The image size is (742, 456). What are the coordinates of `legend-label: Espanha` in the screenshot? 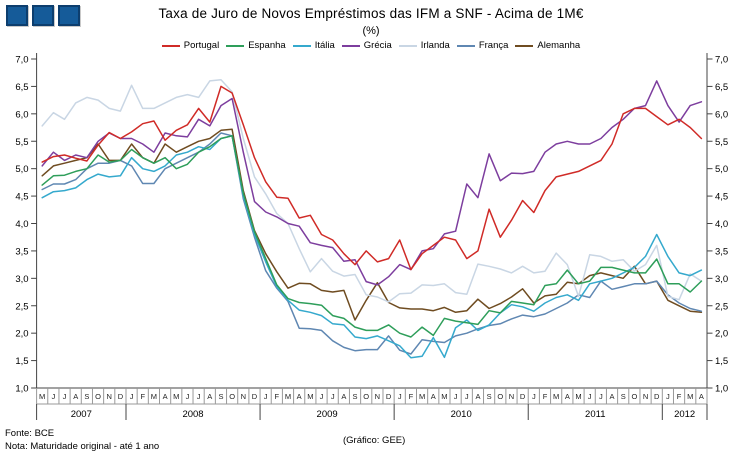 It's located at (267, 45).